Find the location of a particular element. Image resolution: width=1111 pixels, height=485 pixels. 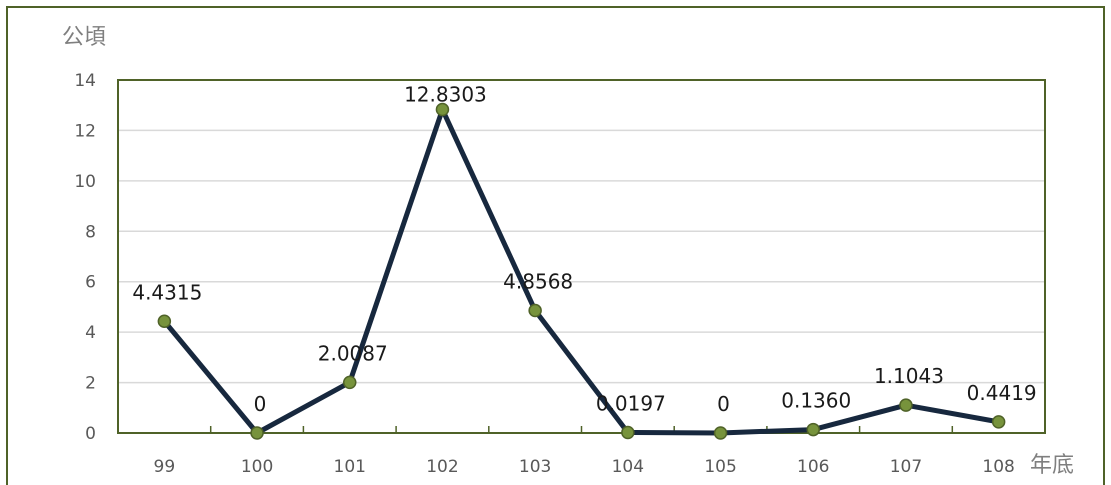

data-label: 1.1043 is located at coordinates (909, 376).